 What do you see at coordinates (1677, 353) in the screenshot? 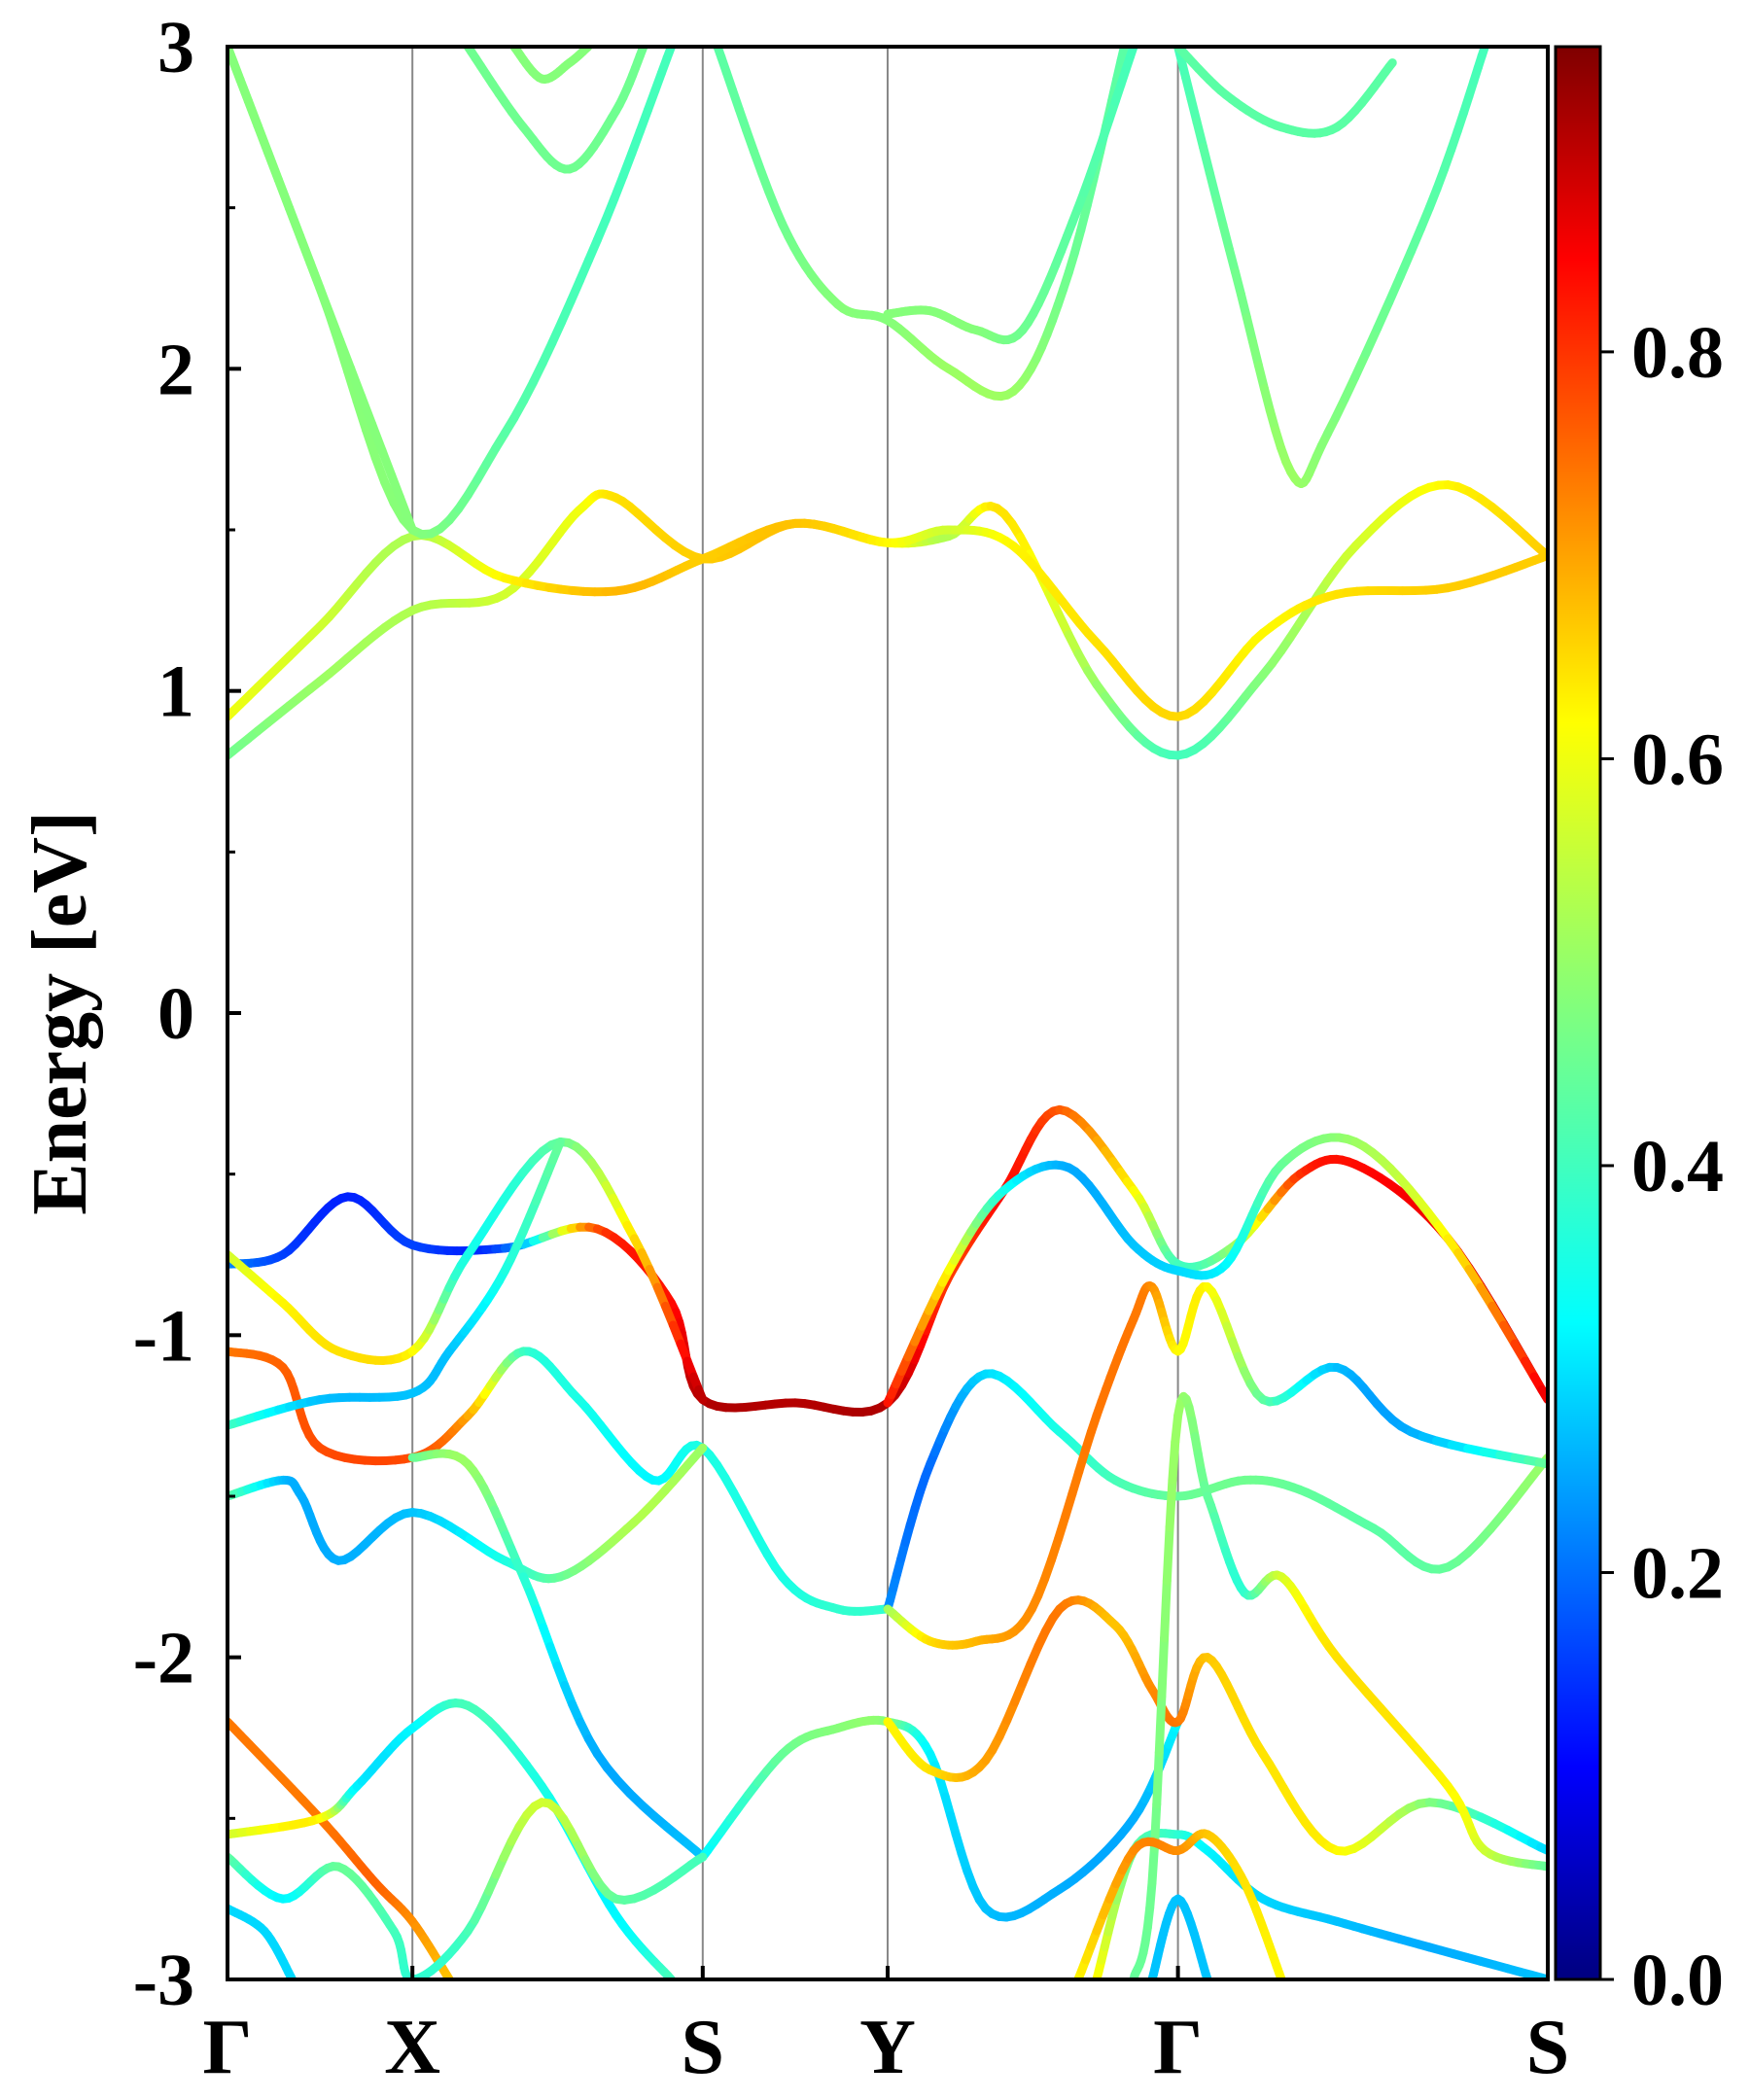
I see `colorbar-tick-label: 0.8` at bounding box center [1677, 353].